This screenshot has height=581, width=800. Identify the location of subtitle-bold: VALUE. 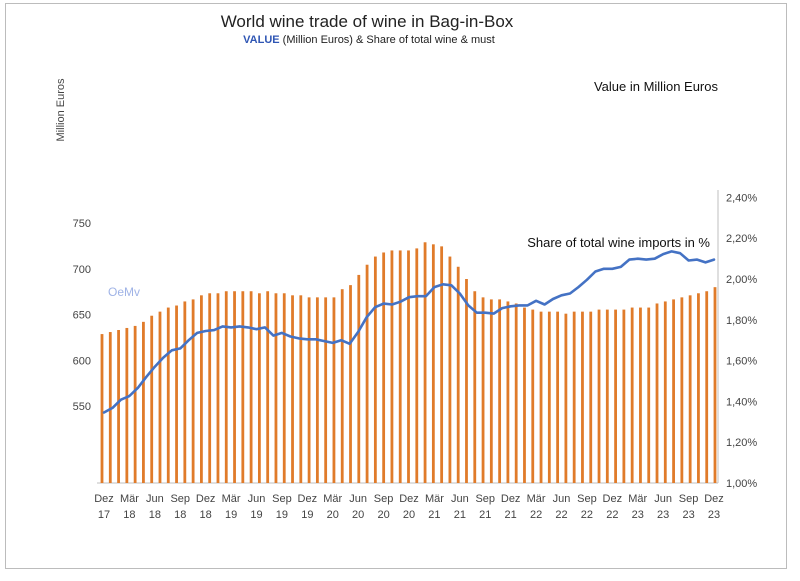
(261, 40).